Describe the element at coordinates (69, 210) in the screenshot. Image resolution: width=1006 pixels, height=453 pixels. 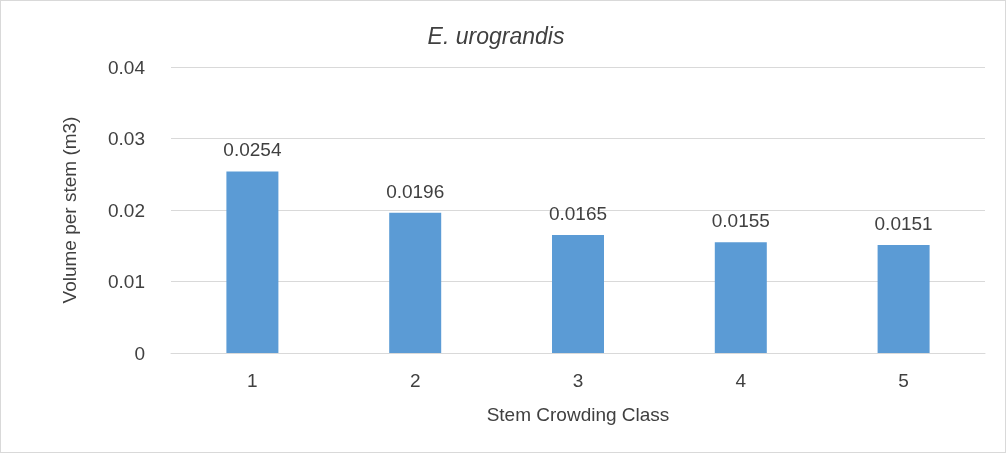
I see `y-axis-title: Volume per stem (m3)` at that location.